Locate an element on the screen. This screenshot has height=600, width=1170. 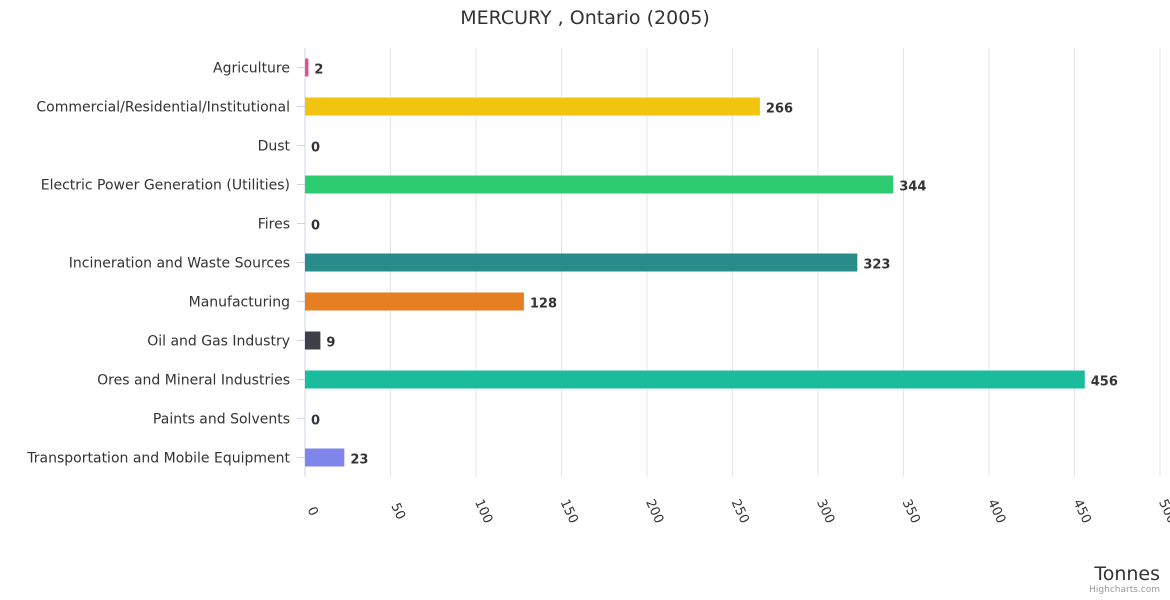
chart-title: MERCURY , Ontario (2005) is located at coordinates (585, 18).